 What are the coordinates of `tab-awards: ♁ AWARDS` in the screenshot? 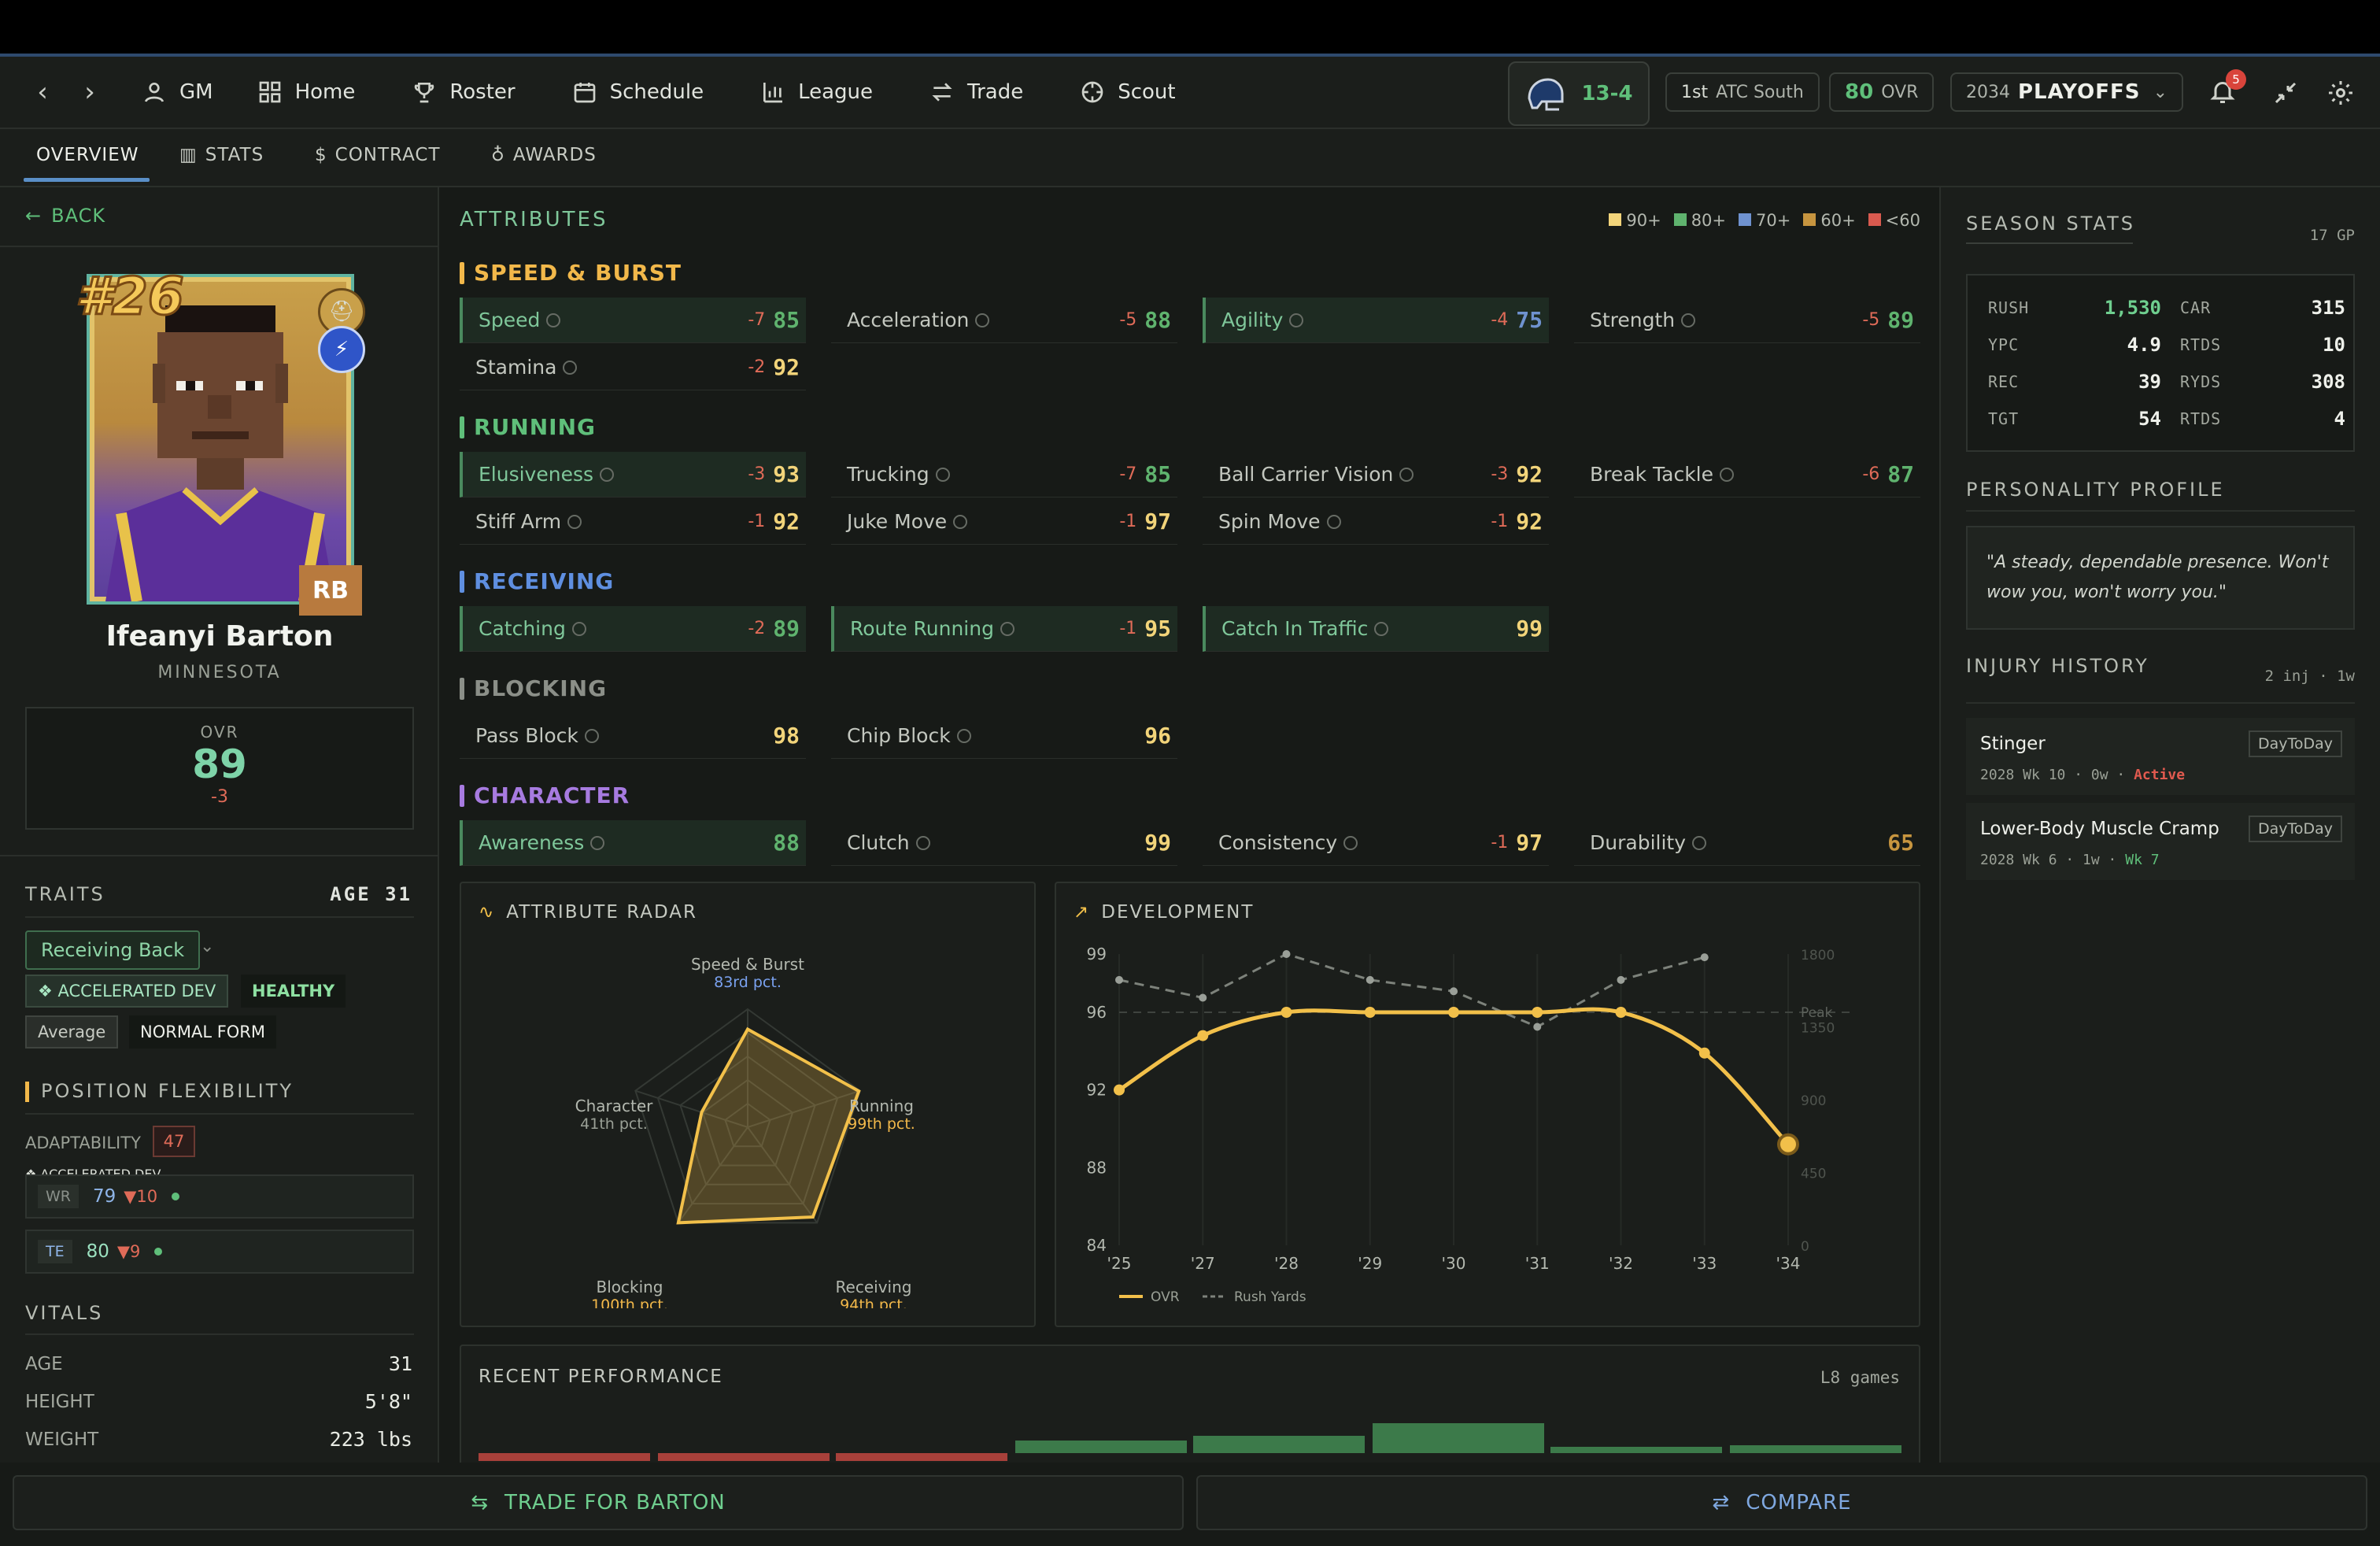 It's located at (544, 155).